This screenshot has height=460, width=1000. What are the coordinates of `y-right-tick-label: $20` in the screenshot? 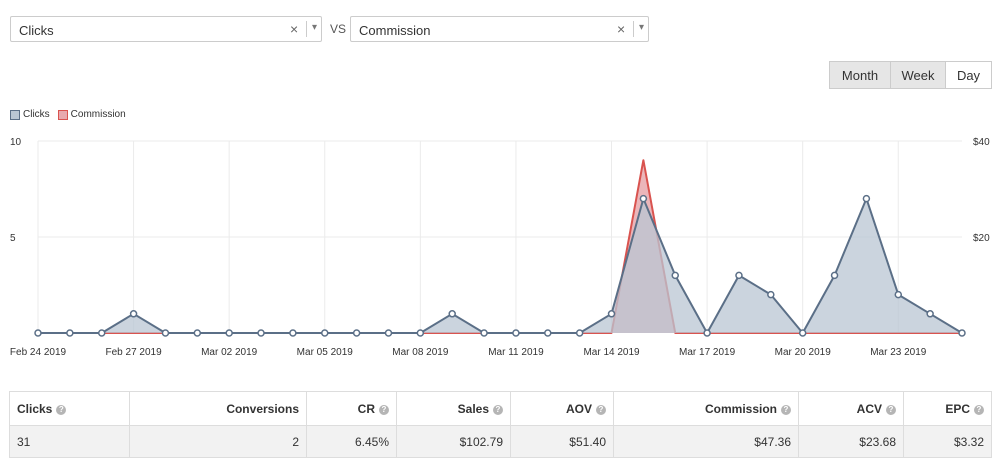 It's located at (981, 238).